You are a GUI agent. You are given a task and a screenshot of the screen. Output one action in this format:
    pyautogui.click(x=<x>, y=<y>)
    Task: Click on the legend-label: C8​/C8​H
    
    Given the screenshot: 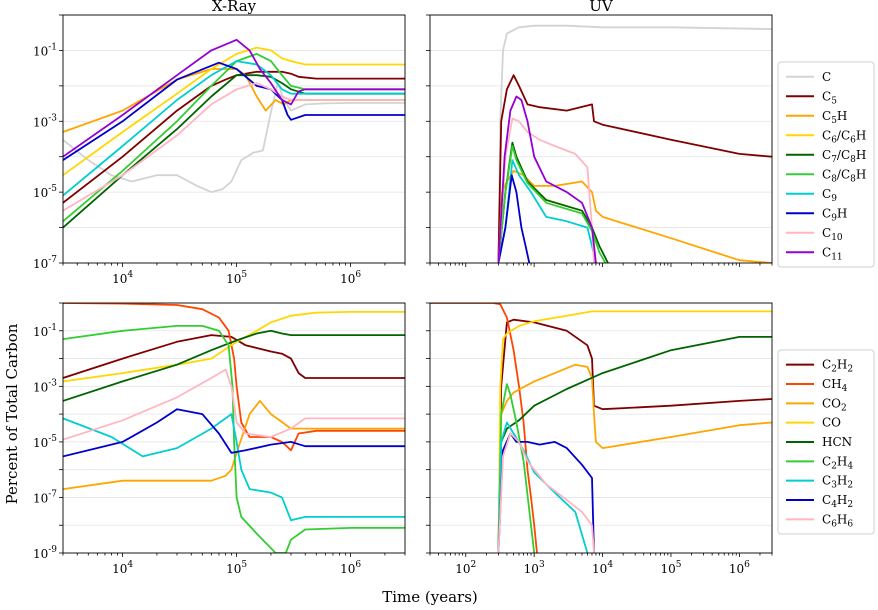 What is the action you would take?
    pyautogui.click(x=844, y=175)
    